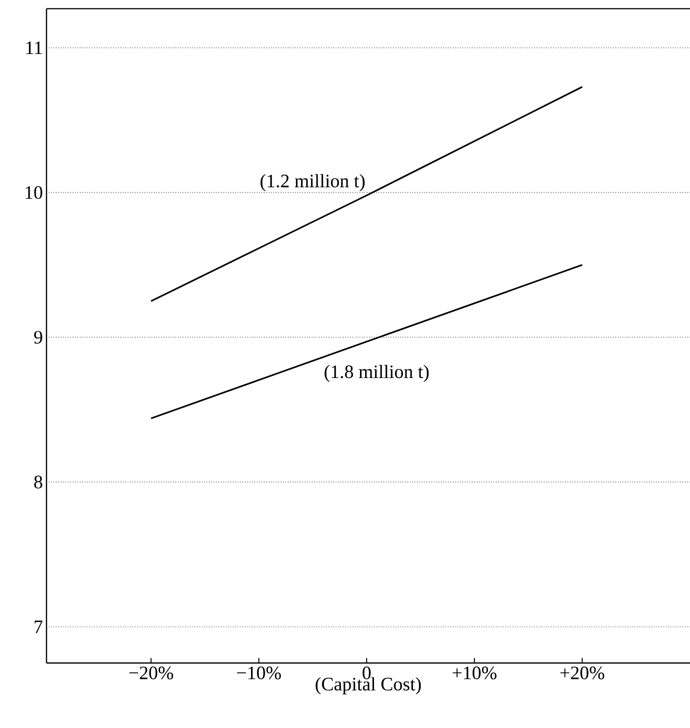  Describe the element at coordinates (34, 192) in the screenshot. I see `y-tick-label: 10` at that location.